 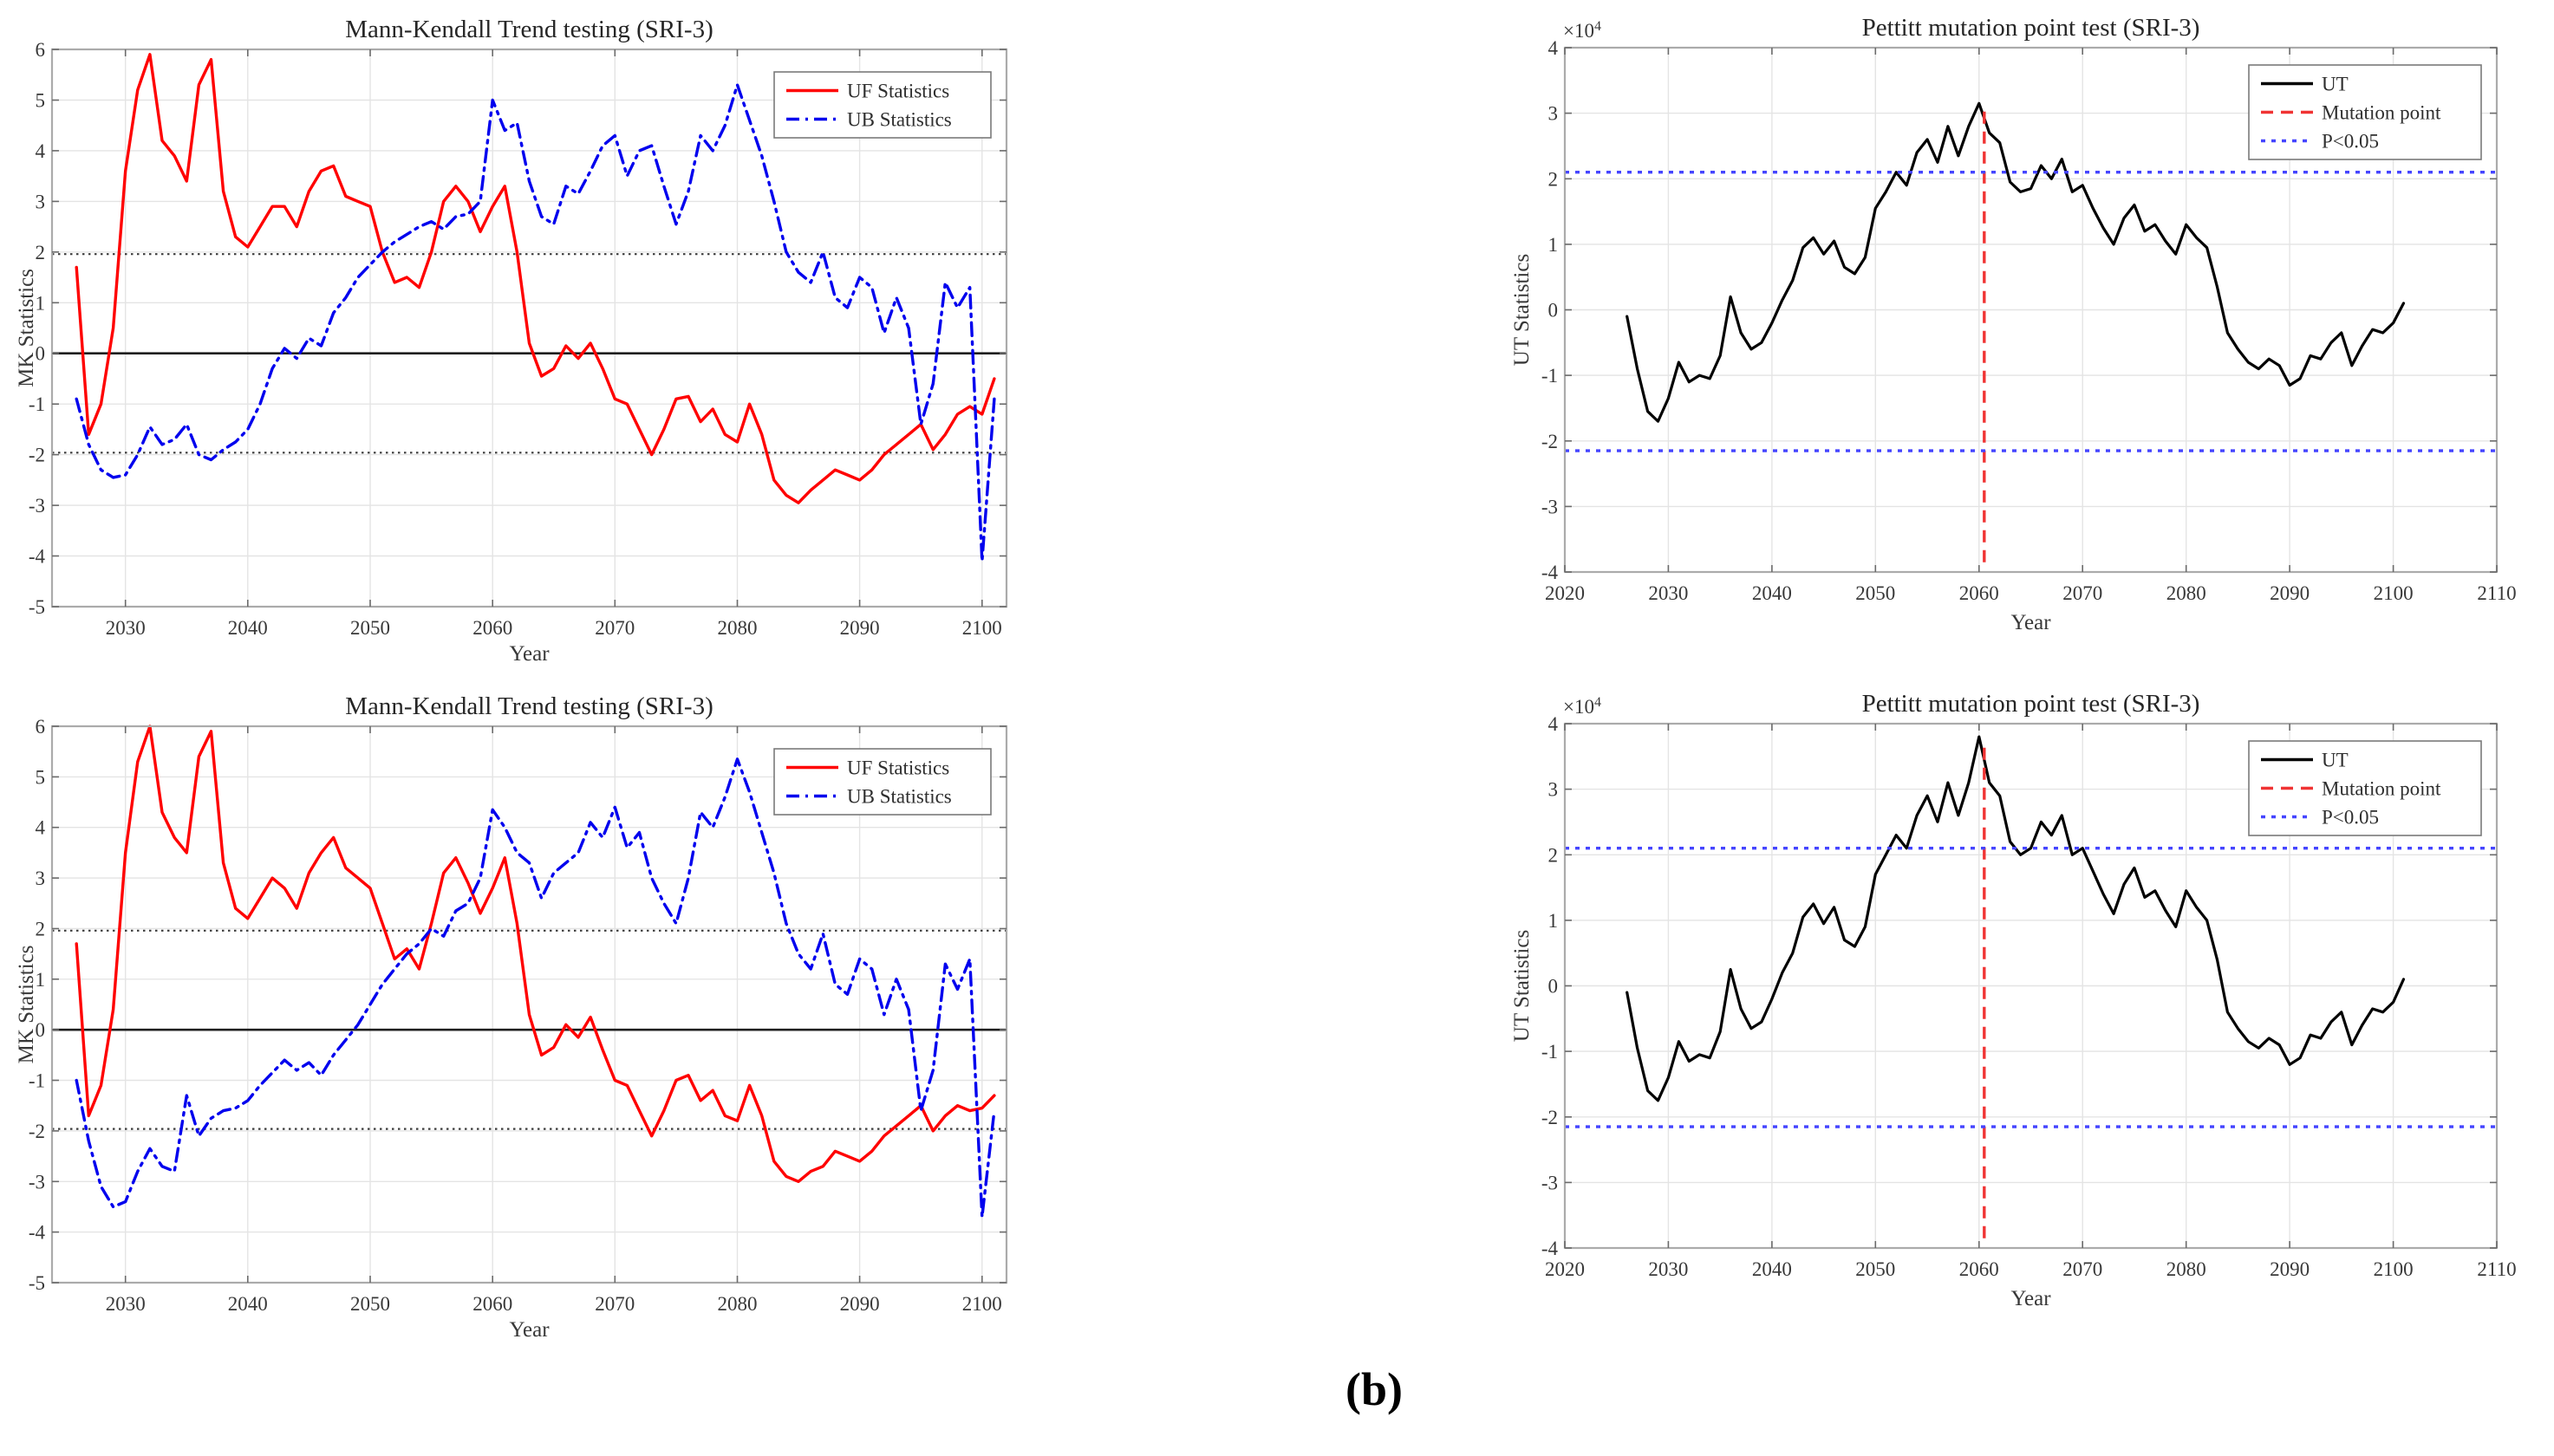 What do you see at coordinates (41, 101) in the screenshot?
I see `y-tick-label: 5` at bounding box center [41, 101].